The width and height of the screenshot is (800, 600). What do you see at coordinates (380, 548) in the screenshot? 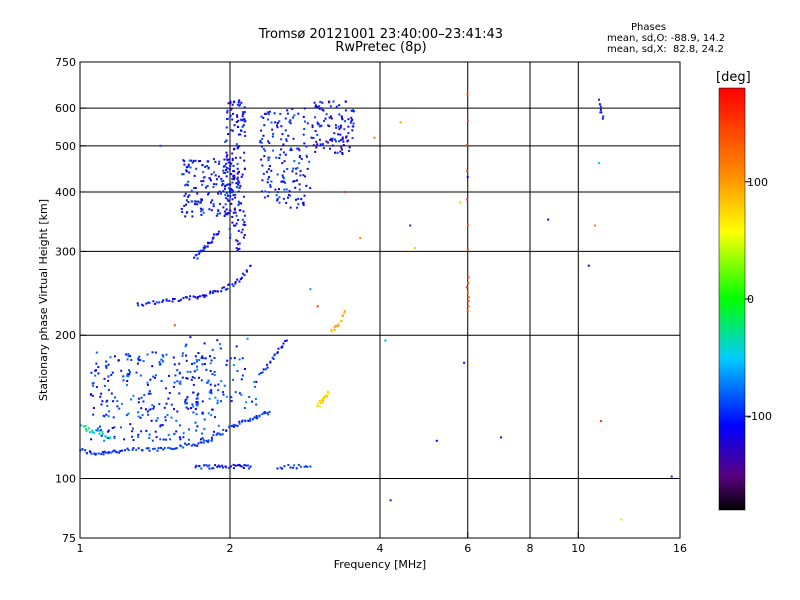
I see `x-tick-label: 4` at bounding box center [380, 548].